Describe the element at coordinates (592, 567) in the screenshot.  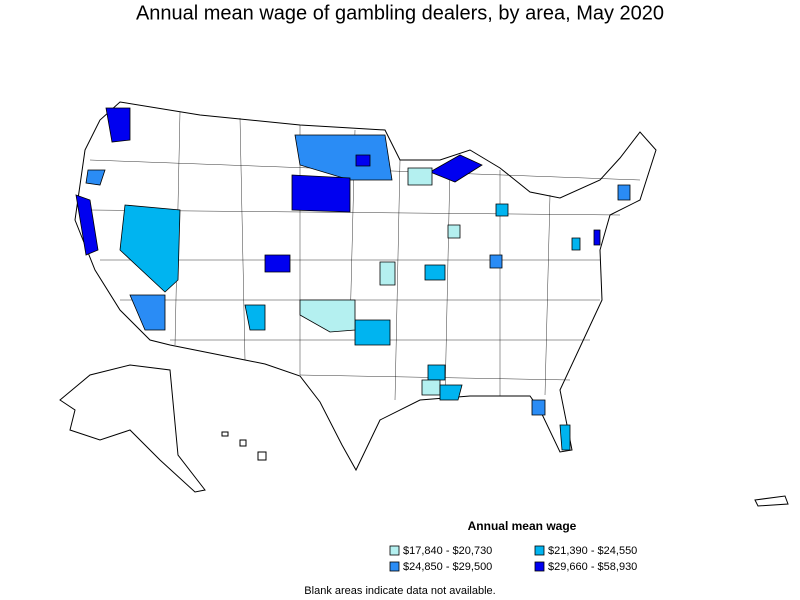
I see `legend-label: $29,660 - $58,930` at that location.